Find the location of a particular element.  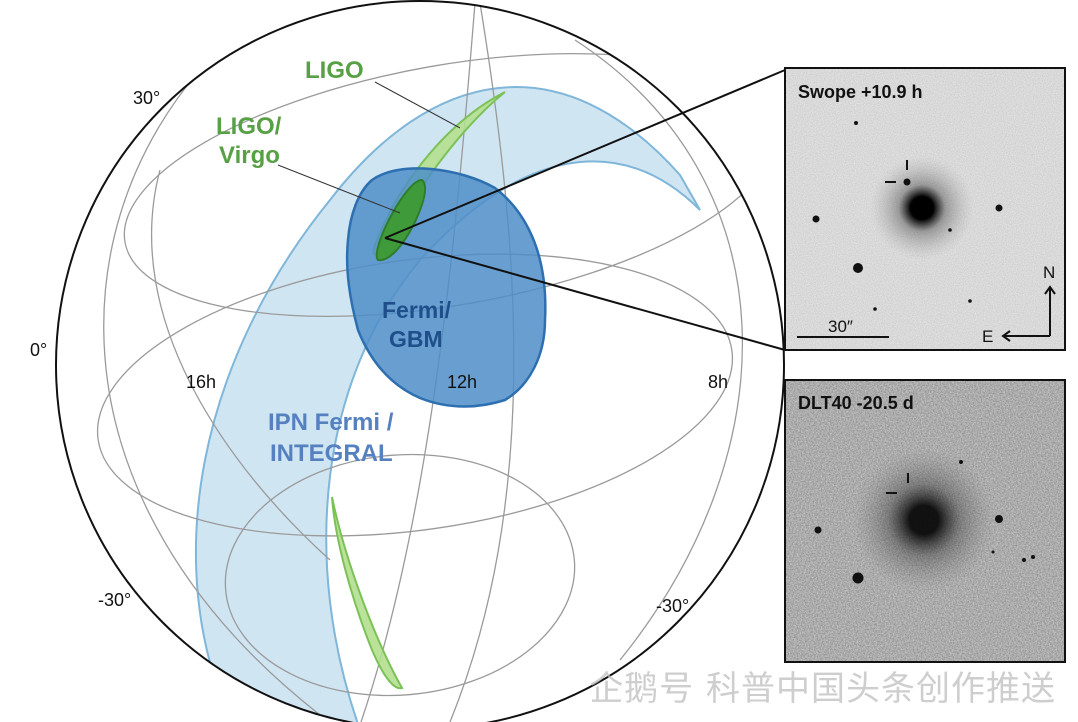

ra-label-16h: 16h is located at coordinates (201, 382).